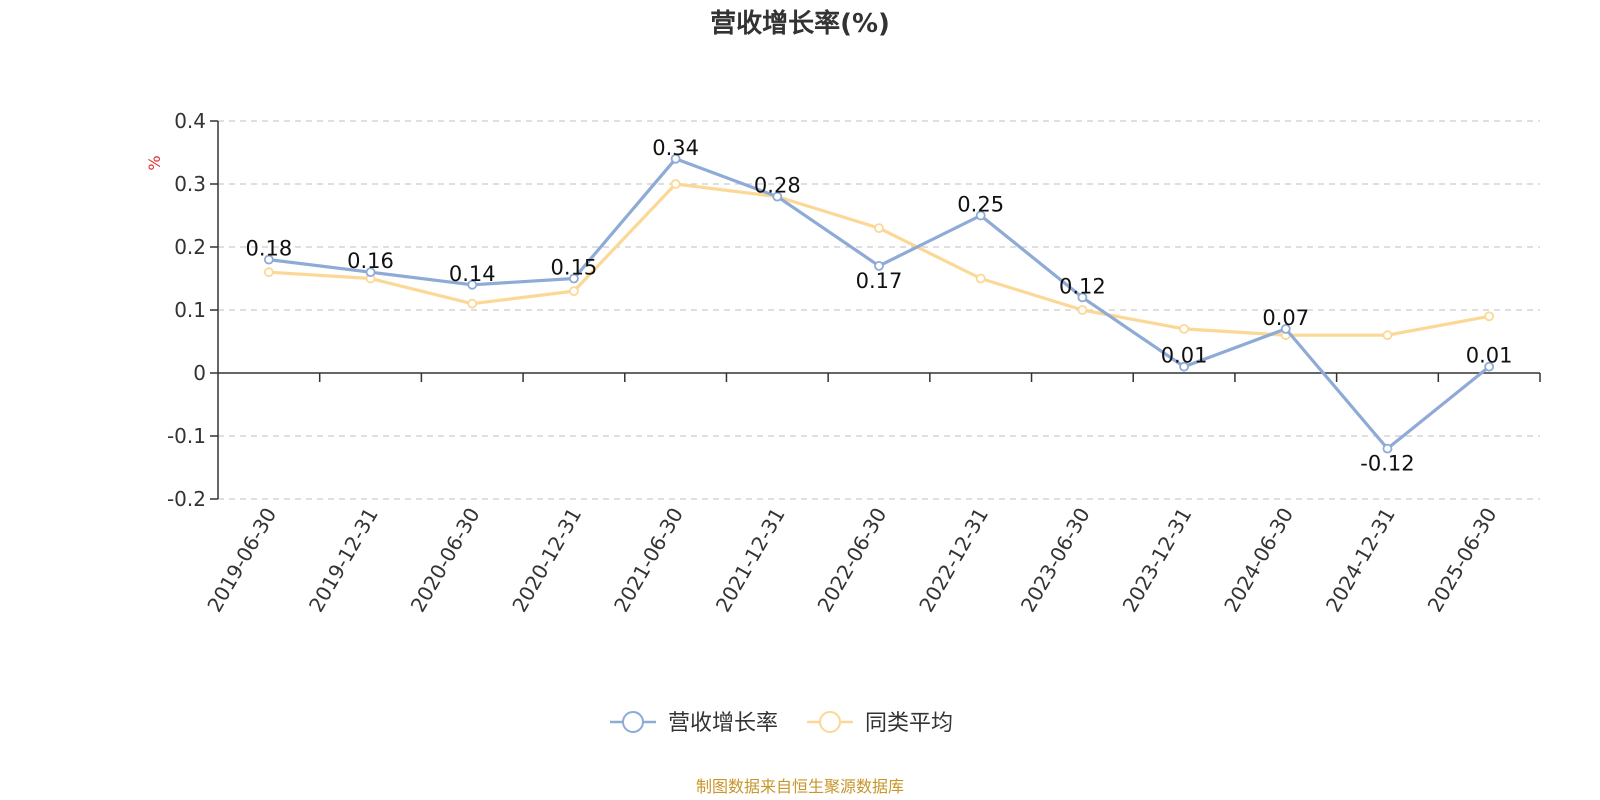  I want to click on y-tick-label: -0.1, so click(186, 436).